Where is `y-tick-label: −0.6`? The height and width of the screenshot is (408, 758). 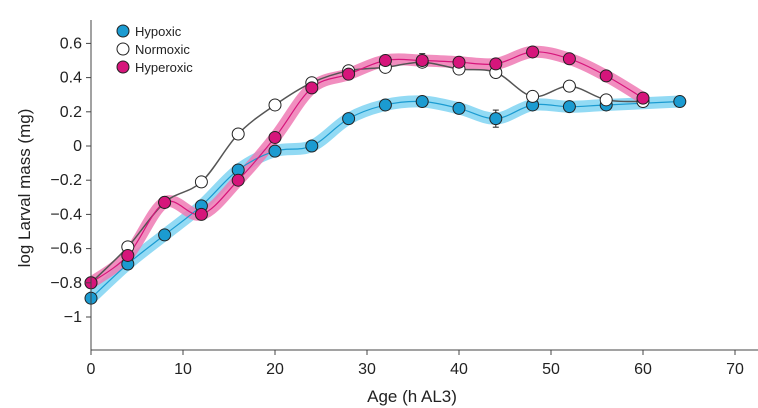 y-tick-label: −0.6 is located at coordinates (66, 249).